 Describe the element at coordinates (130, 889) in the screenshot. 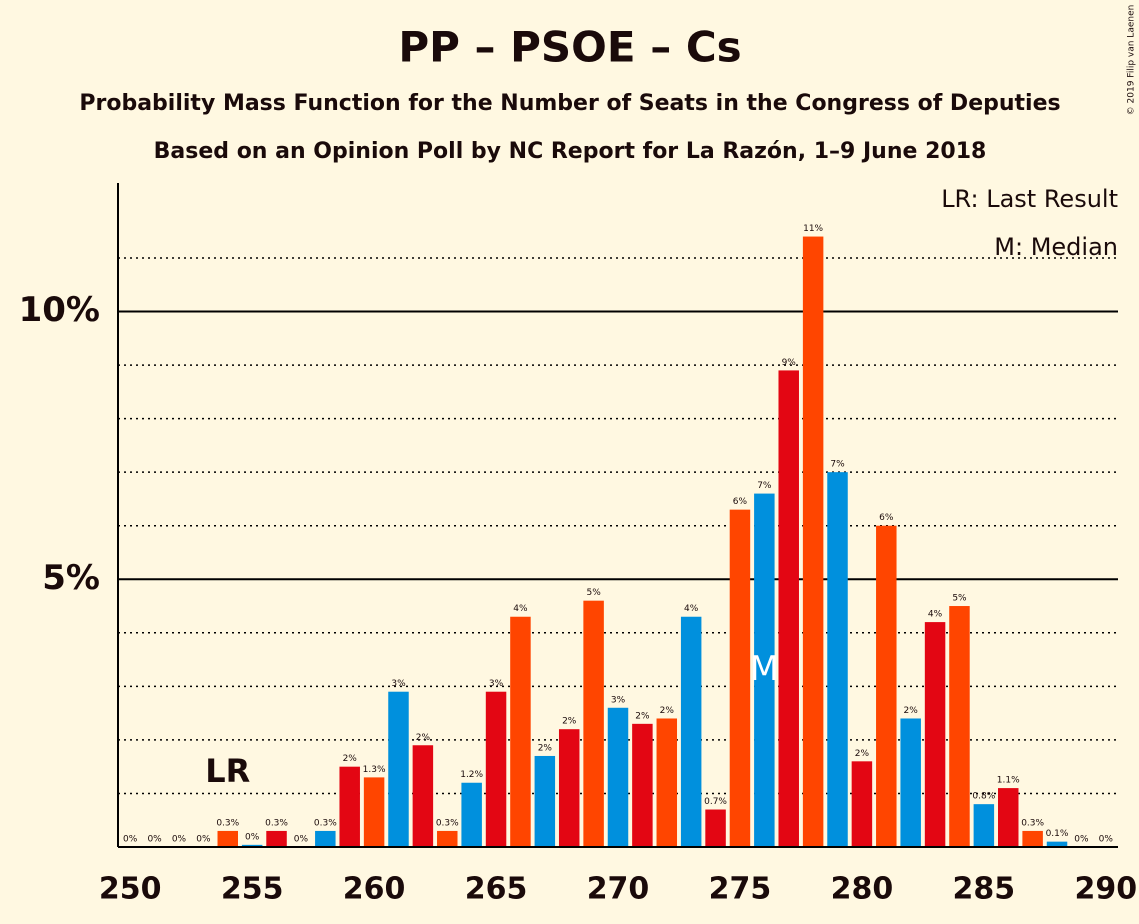

I see `x-tick-label: 250` at that location.